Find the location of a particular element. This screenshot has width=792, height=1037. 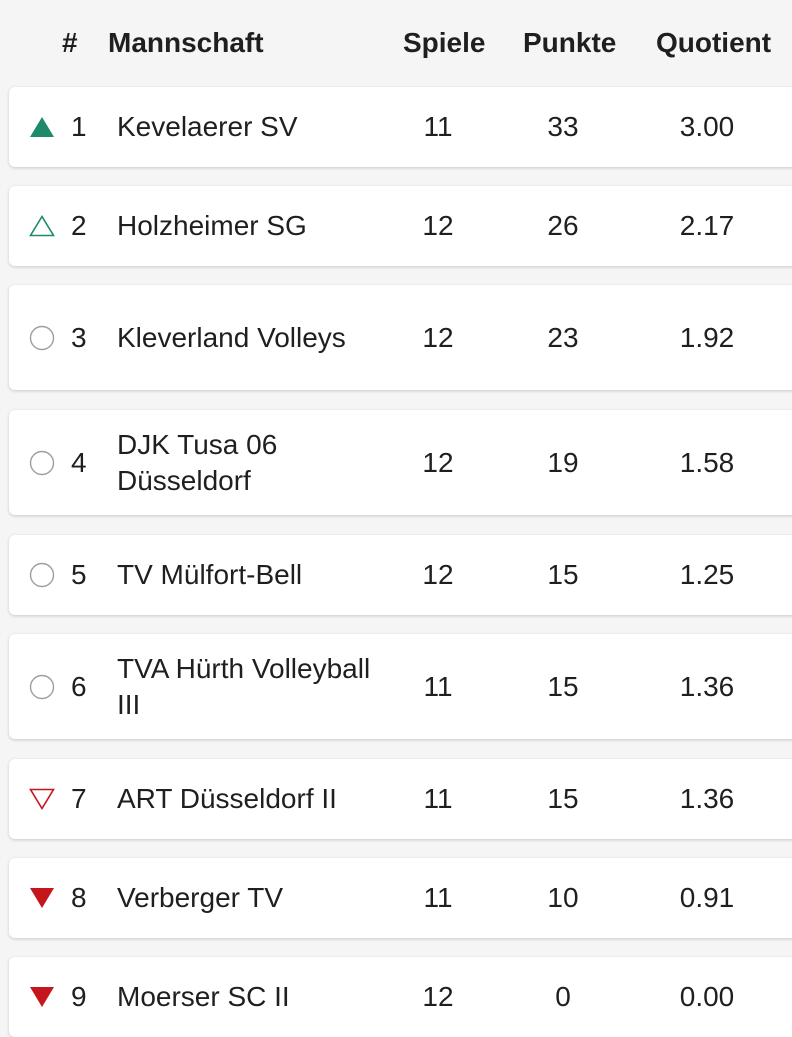

row-points: 0 is located at coordinates (563, 996).